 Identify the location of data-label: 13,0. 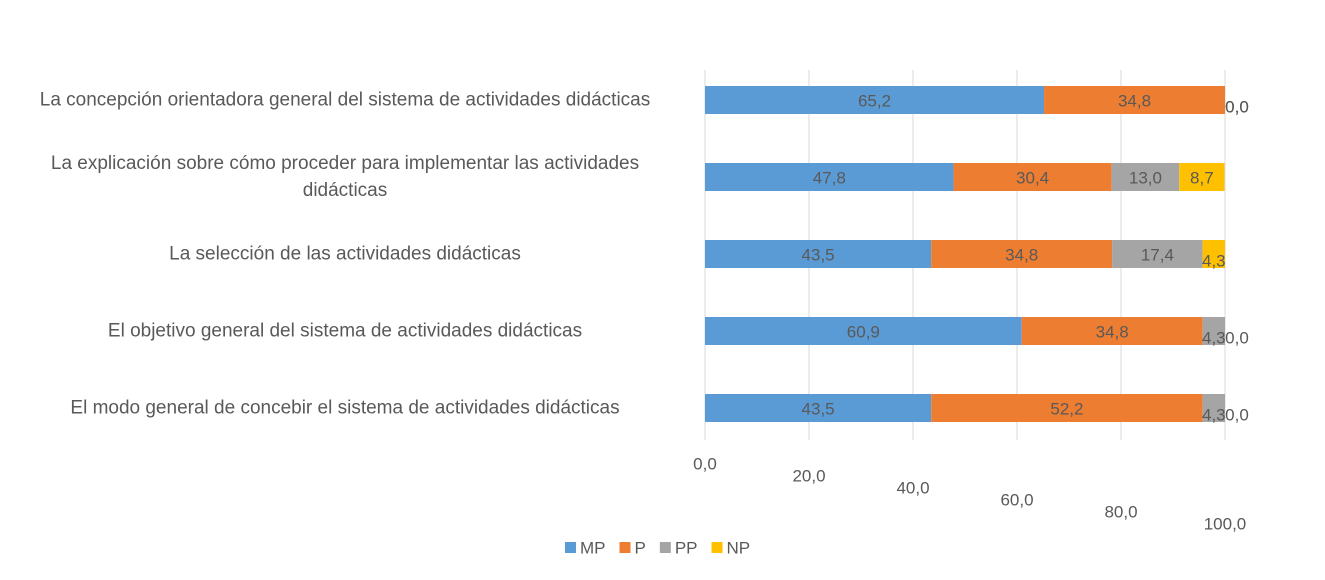
(1145, 177).